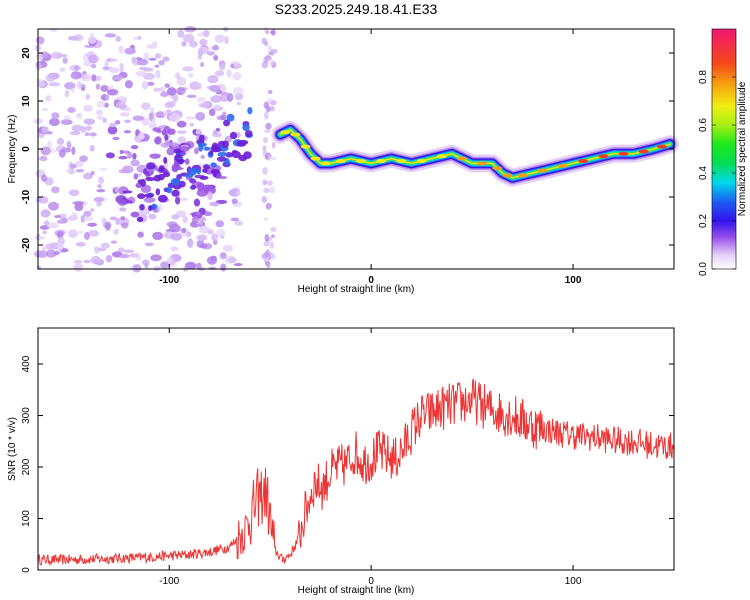  Describe the element at coordinates (356, 289) in the screenshot. I see `spectrogram-x-axis-label: Height of straight line (km)` at that location.